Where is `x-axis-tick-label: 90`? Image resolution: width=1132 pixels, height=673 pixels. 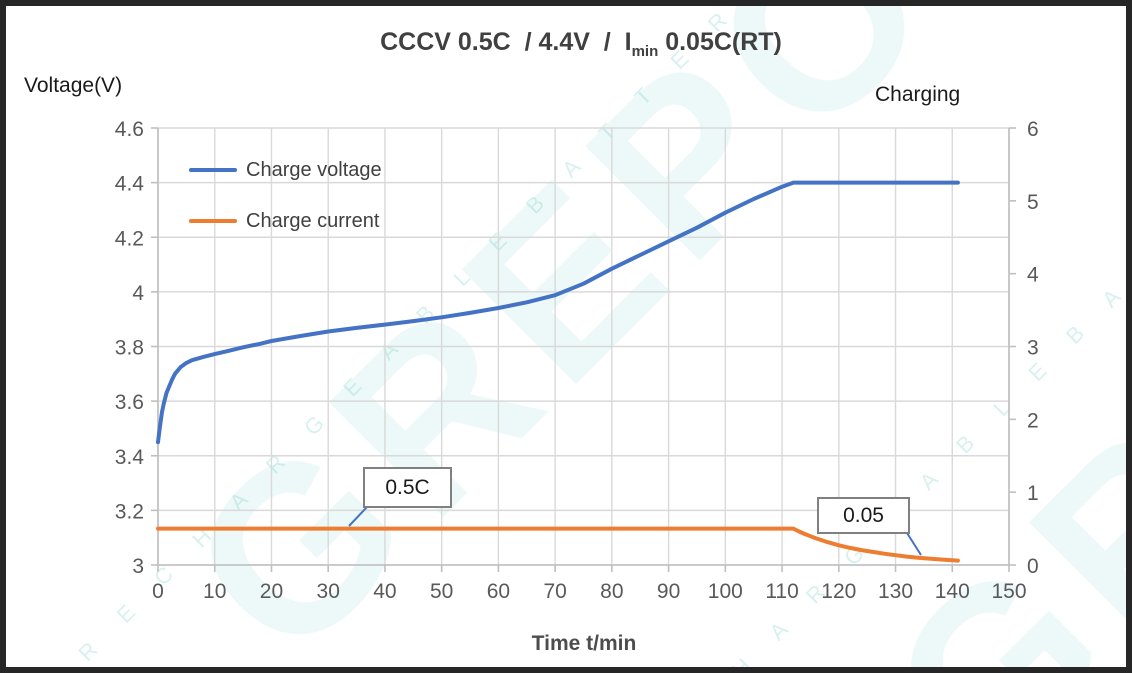
x-axis-tick-label: 90 is located at coordinates (668, 591).